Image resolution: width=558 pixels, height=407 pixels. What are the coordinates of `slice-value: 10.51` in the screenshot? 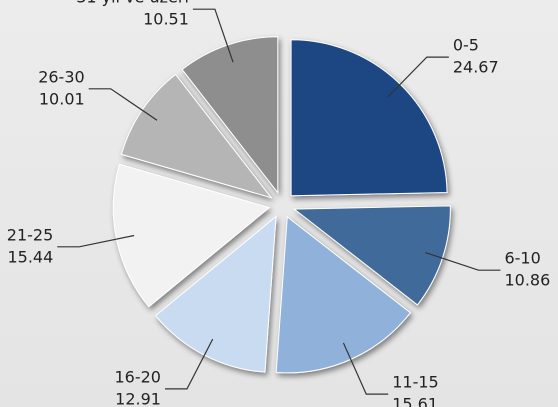 It's located at (166, 19).